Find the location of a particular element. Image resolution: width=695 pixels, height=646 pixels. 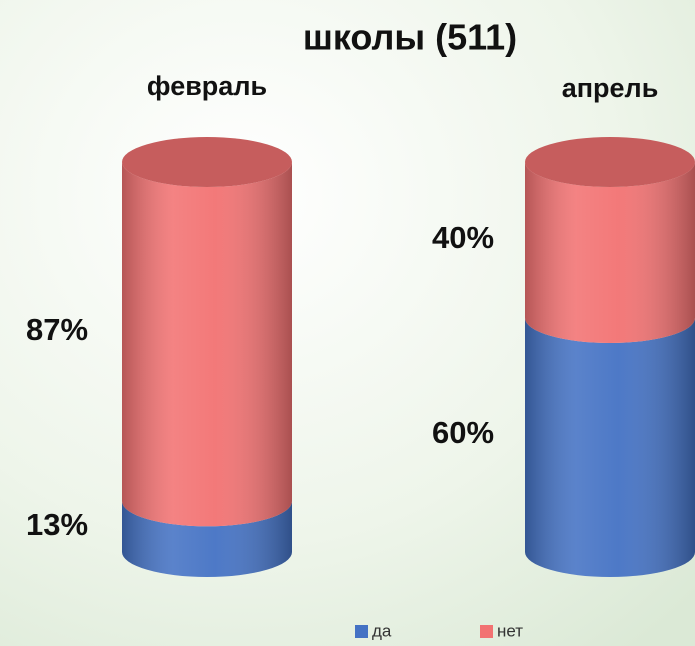

value-label: 87% is located at coordinates (57, 329).